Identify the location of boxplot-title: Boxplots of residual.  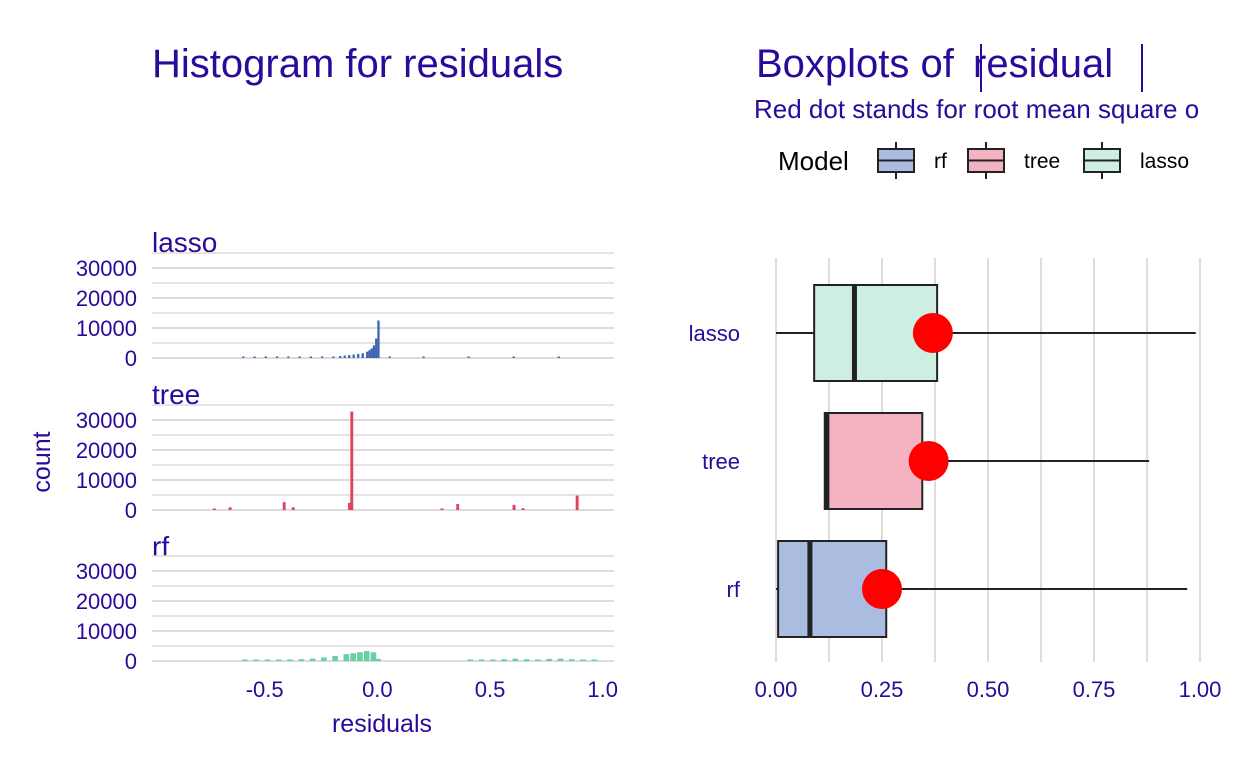
(934, 64).